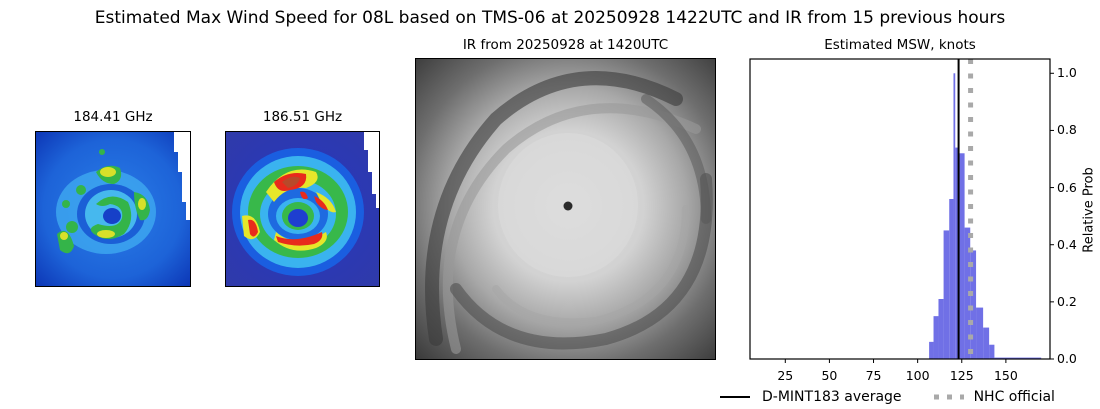 This screenshot has width=1100, height=409. Describe the element at coordinates (1089, 210) in the screenshot. I see `y-axis-label: Relative Prob` at that location.